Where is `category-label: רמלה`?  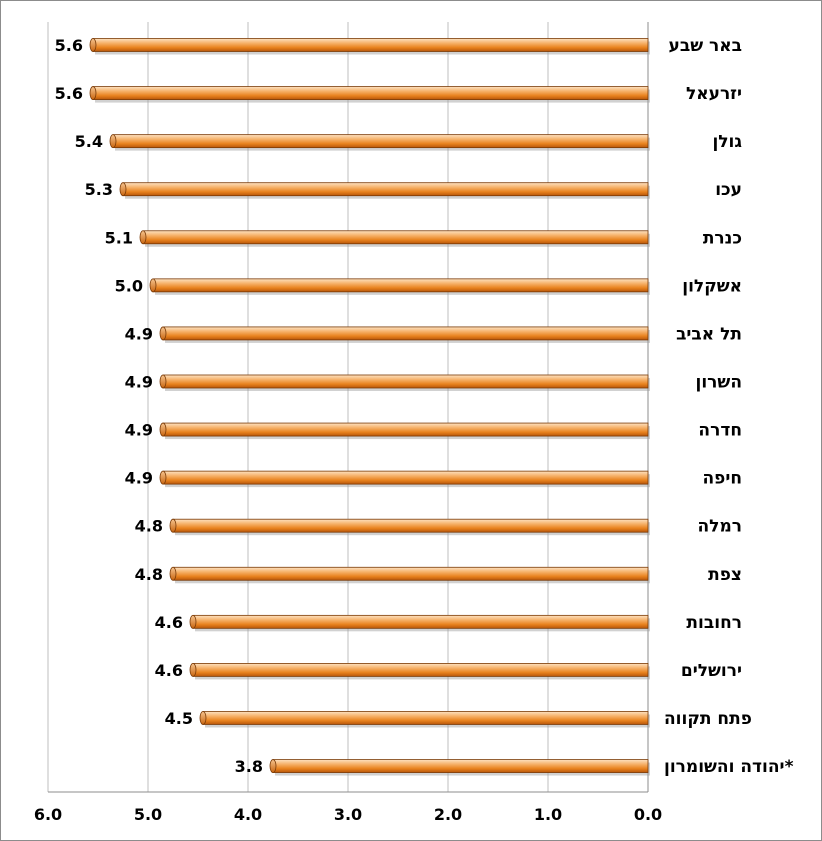
category-label: רמלה is located at coordinates (719, 527).